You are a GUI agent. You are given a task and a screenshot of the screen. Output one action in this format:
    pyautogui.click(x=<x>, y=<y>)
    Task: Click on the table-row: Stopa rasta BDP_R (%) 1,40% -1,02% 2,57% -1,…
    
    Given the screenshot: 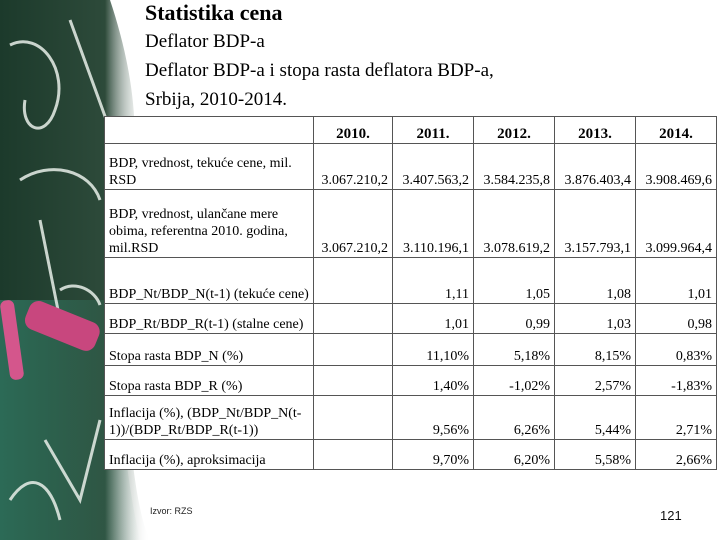 What is the action you would take?
    pyautogui.click(x=410, y=380)
    